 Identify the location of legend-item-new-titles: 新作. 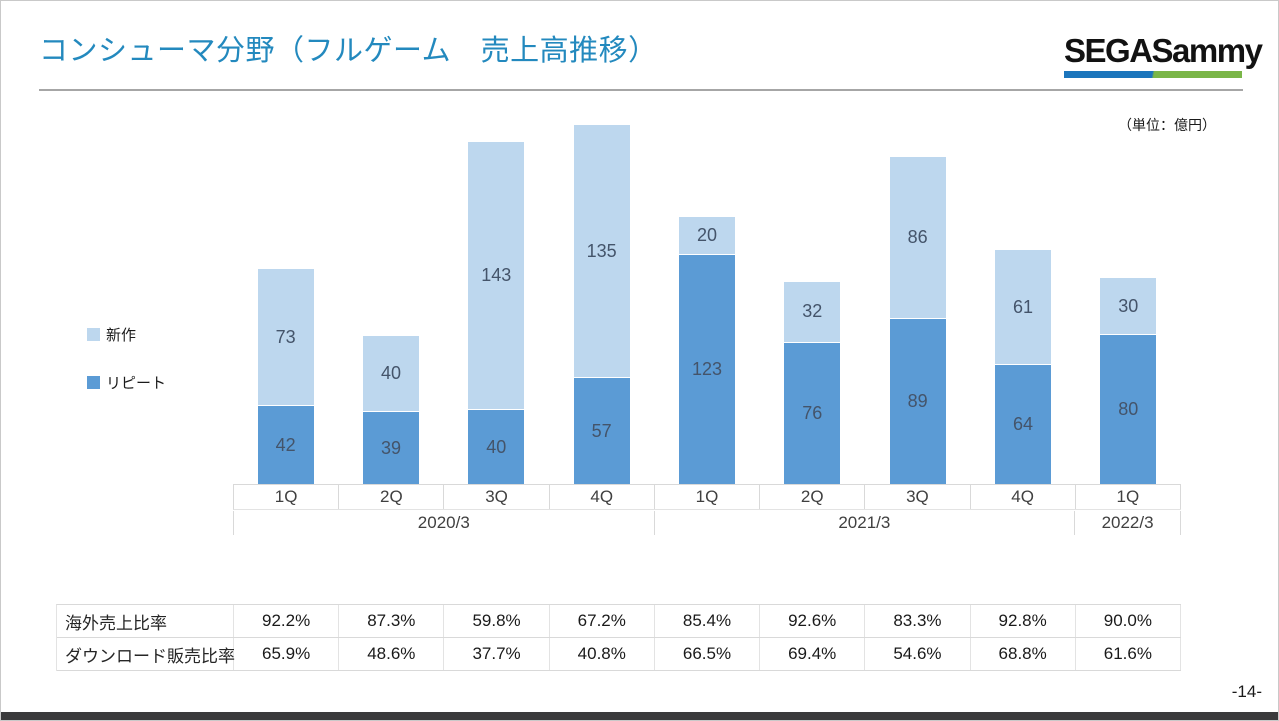
(126, 334).